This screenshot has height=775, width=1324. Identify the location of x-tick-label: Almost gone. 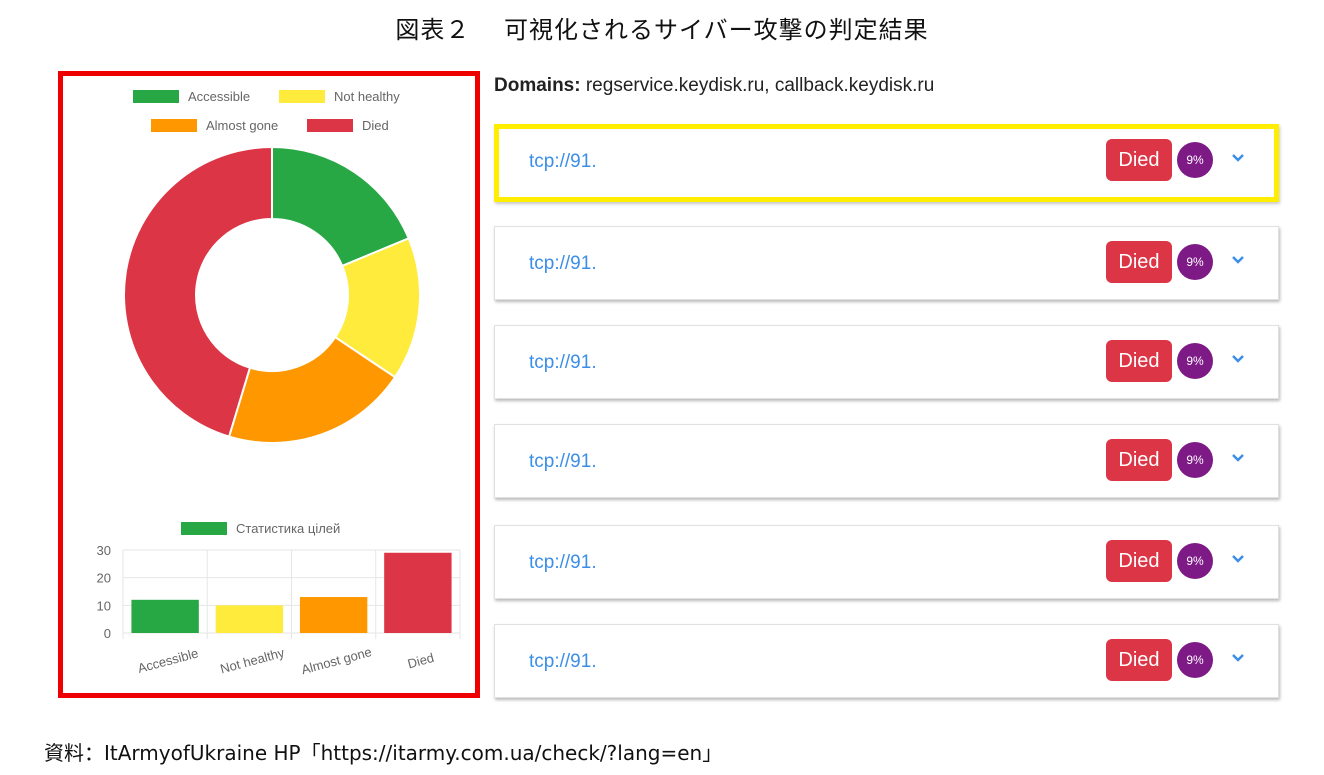
(337, 660).